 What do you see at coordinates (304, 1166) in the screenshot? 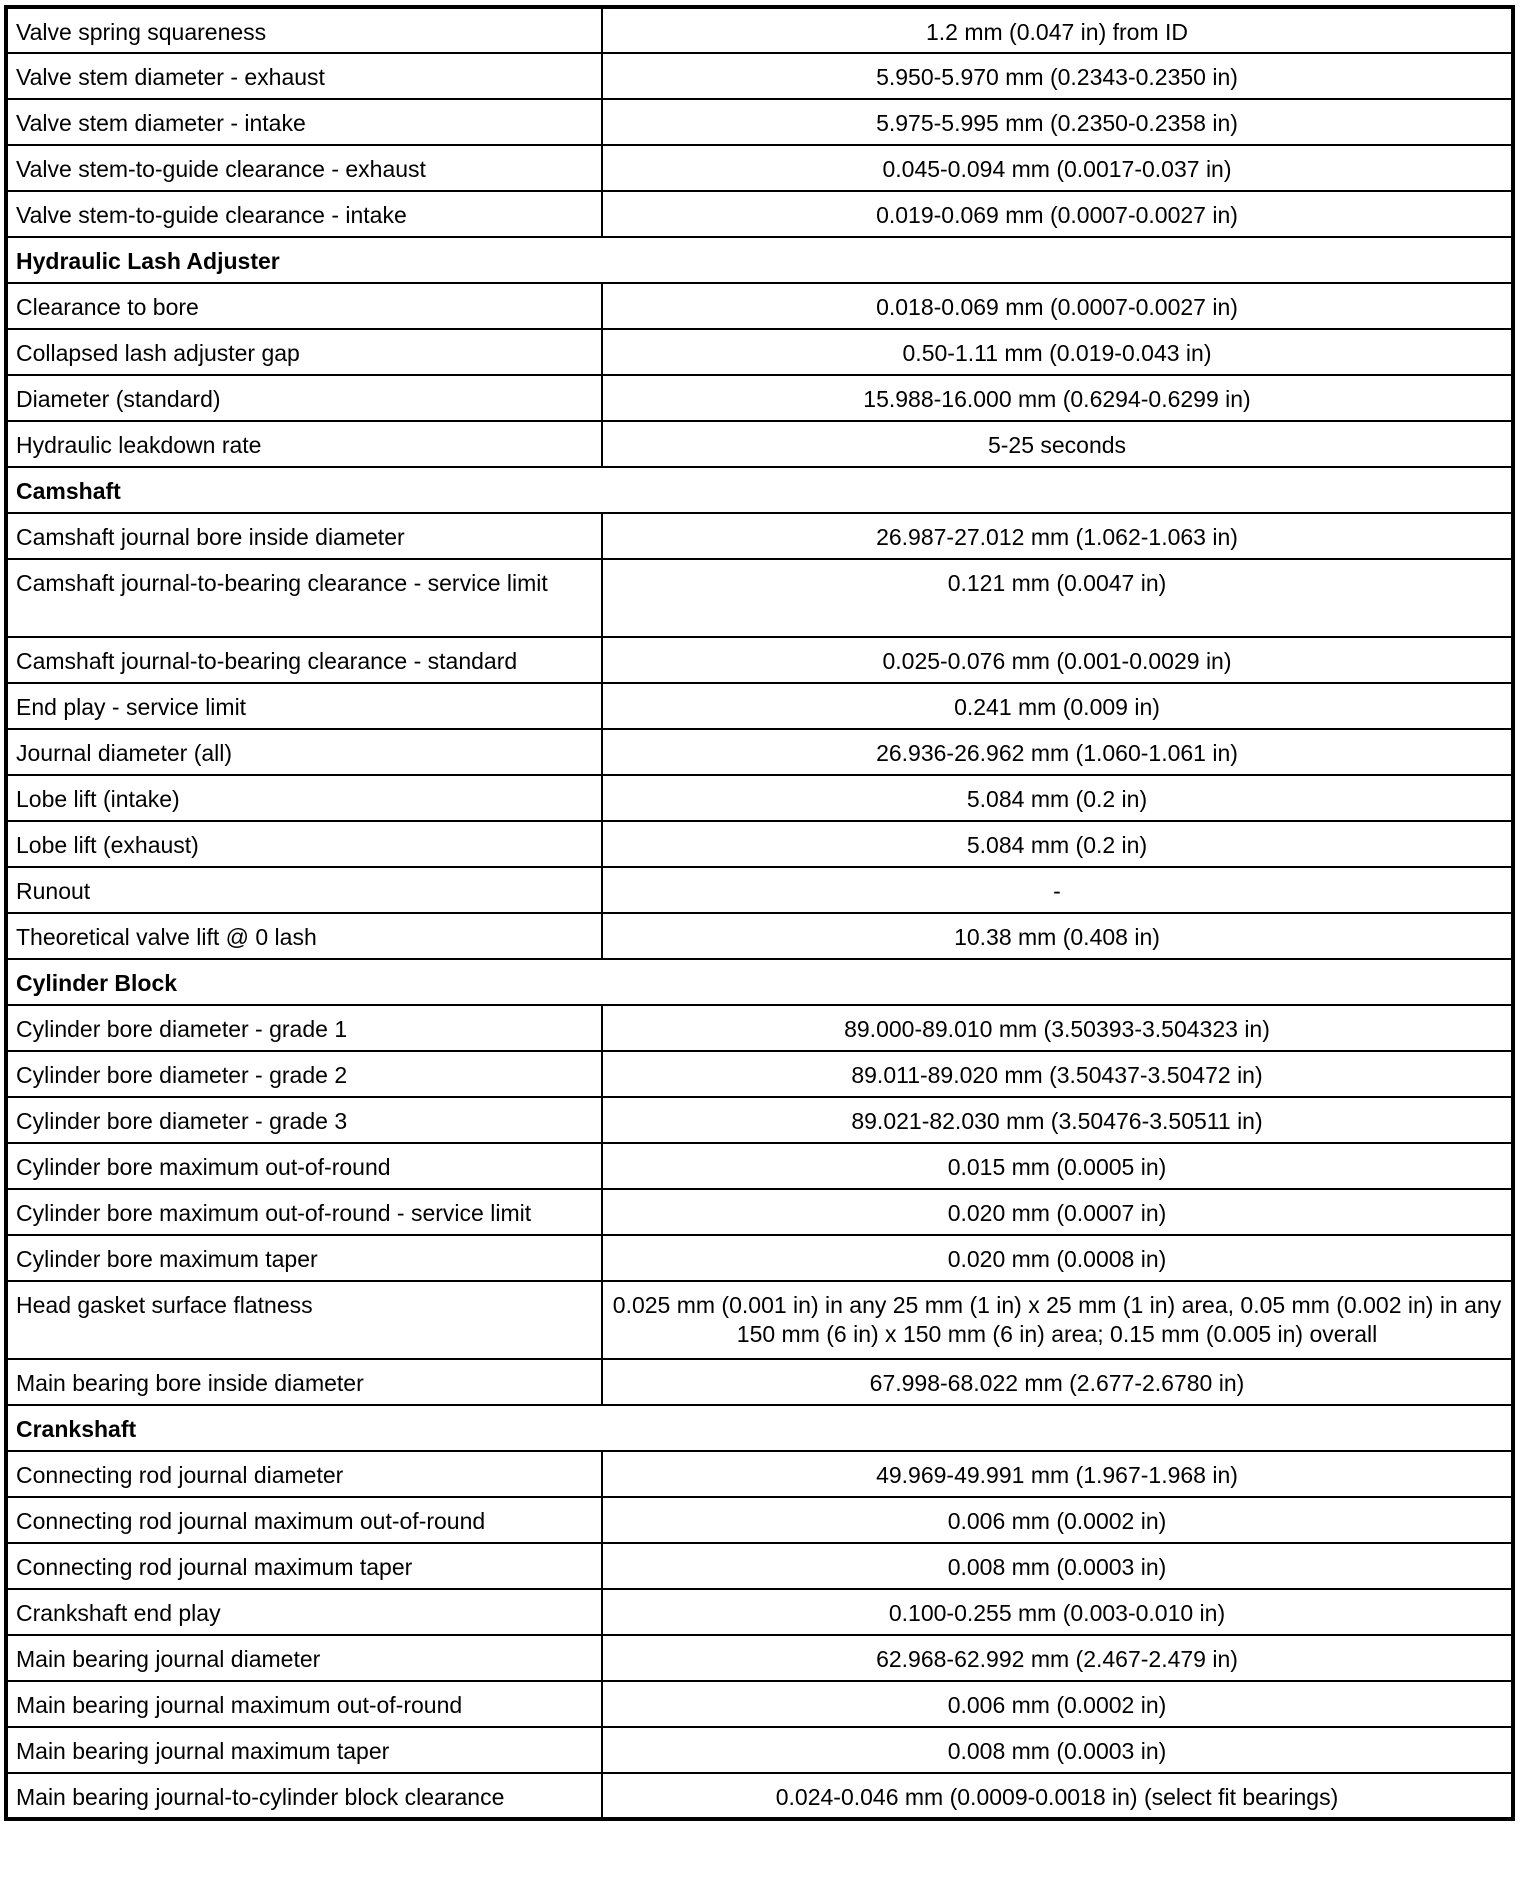
I see `spec-name: Cylinder bore maximum out-of-round` at bounding box center [304, 1166].